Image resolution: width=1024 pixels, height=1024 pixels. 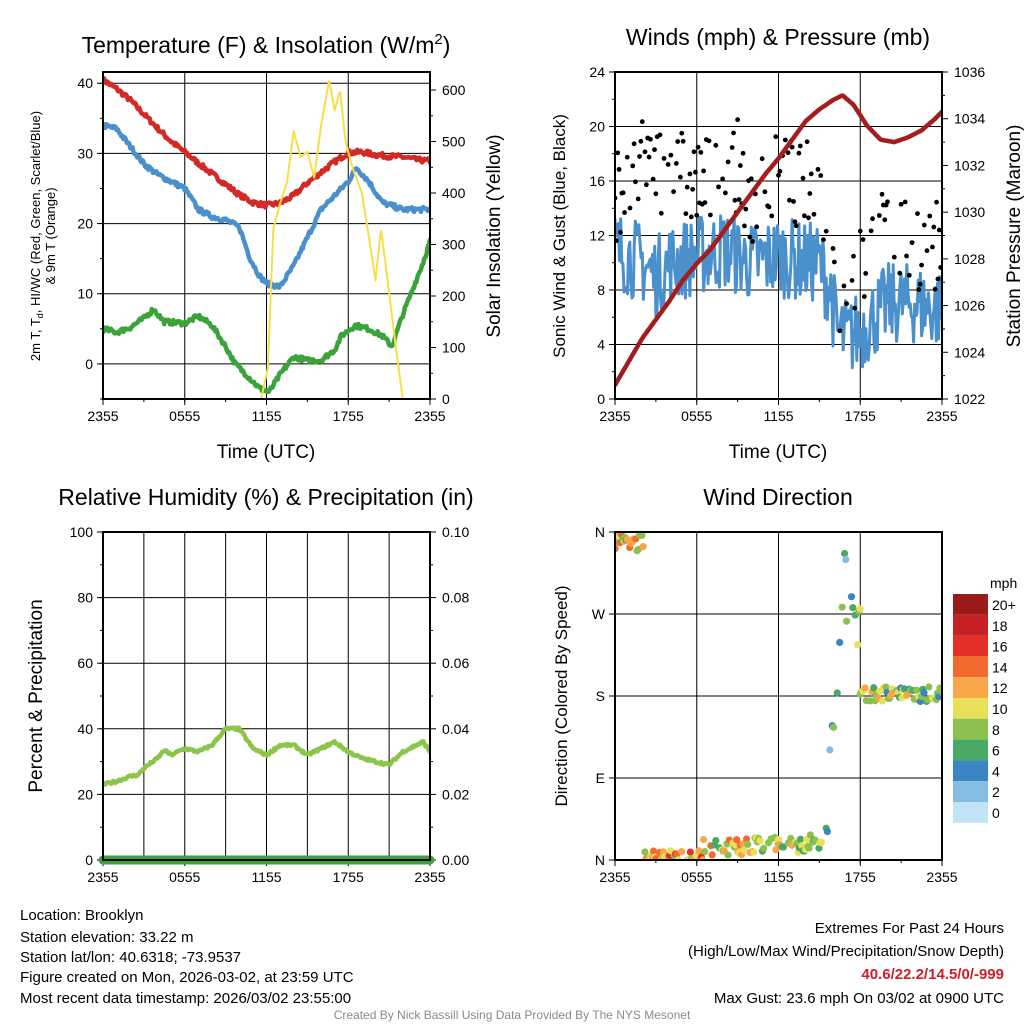 What do you see at coordinates (85, 83) in the screenshot?
I see `y-tick-label: 40` at bounding box center [85, 83].